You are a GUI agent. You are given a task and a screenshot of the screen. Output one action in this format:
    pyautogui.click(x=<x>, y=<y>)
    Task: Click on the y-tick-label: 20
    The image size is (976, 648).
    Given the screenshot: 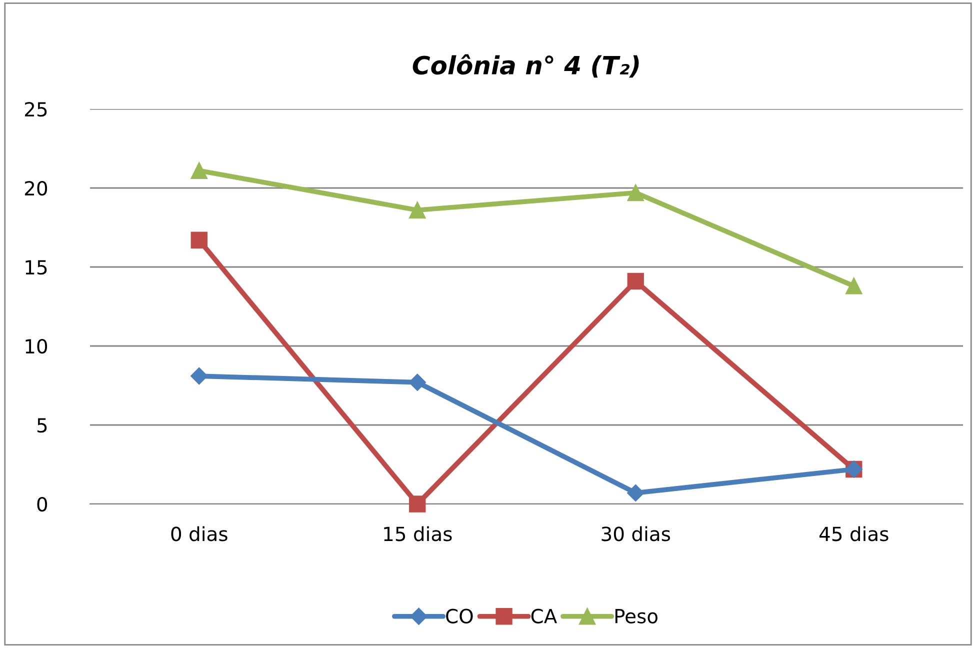 What is the action you would take?
    pyautogui.click(x=36, y=188)
    